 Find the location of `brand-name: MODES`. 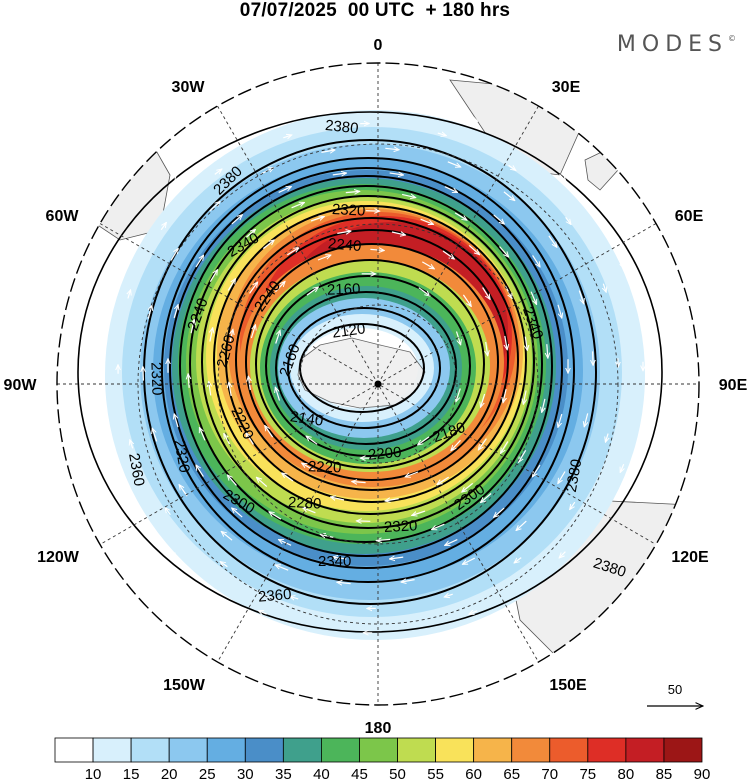

brand-name: MODES is located at coordinates (672, 44).